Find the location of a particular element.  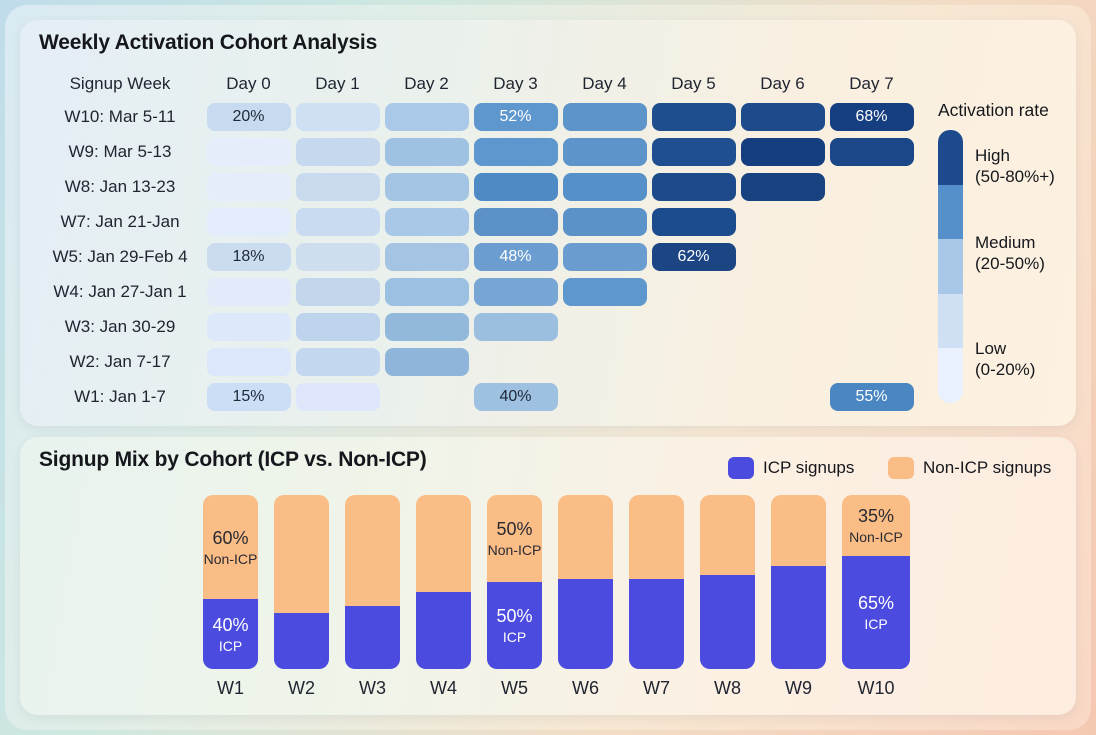

day-header: Day 1 is located at coordinates (337, 83).